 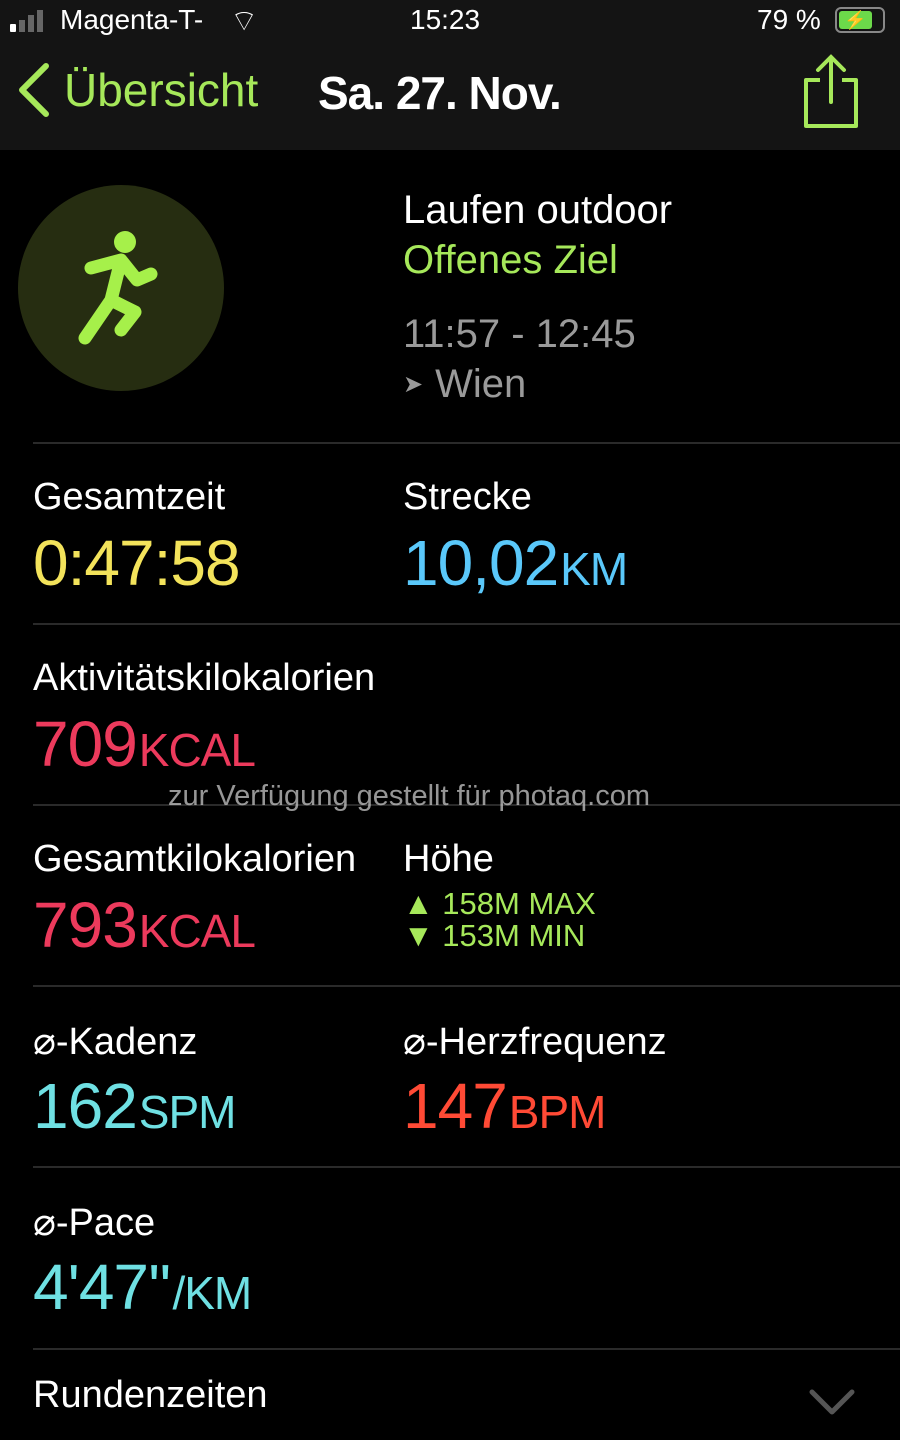 I want to click on heart-rate-label: ⌀-Herzfrequenz, so click(x=535, y=1042).